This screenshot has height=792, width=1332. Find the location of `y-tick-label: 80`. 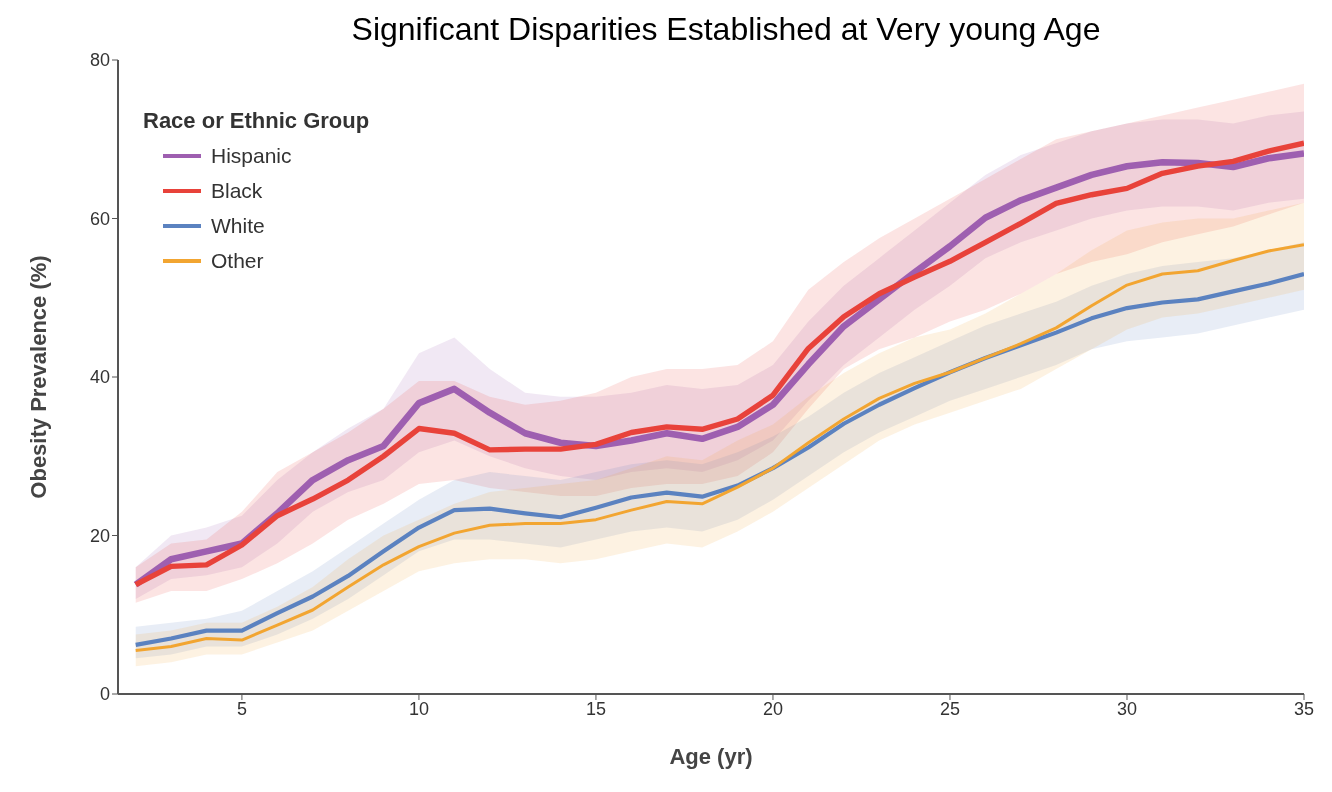

y-tick-label: 80 is located at coordinates (99, 60).